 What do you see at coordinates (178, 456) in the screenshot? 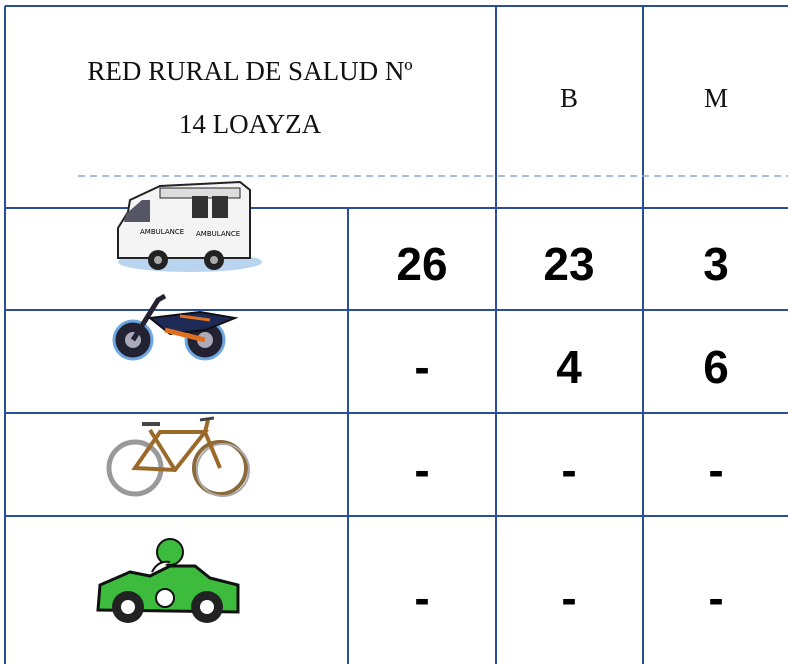
I see `bicycle-icon` at bounding box center [178, 456].